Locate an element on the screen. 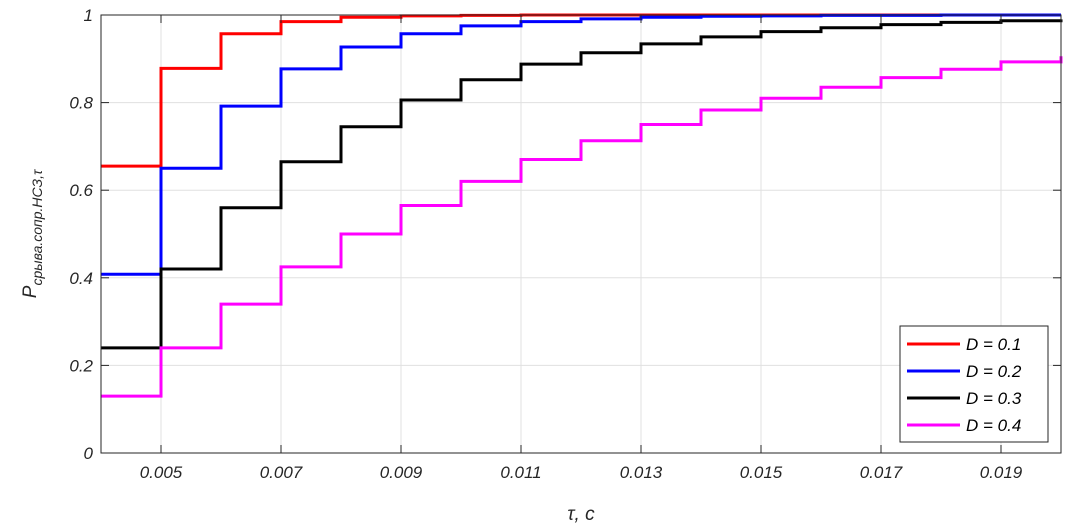  x-tick-label: 0.019 is located at coordinates (1001, 472).